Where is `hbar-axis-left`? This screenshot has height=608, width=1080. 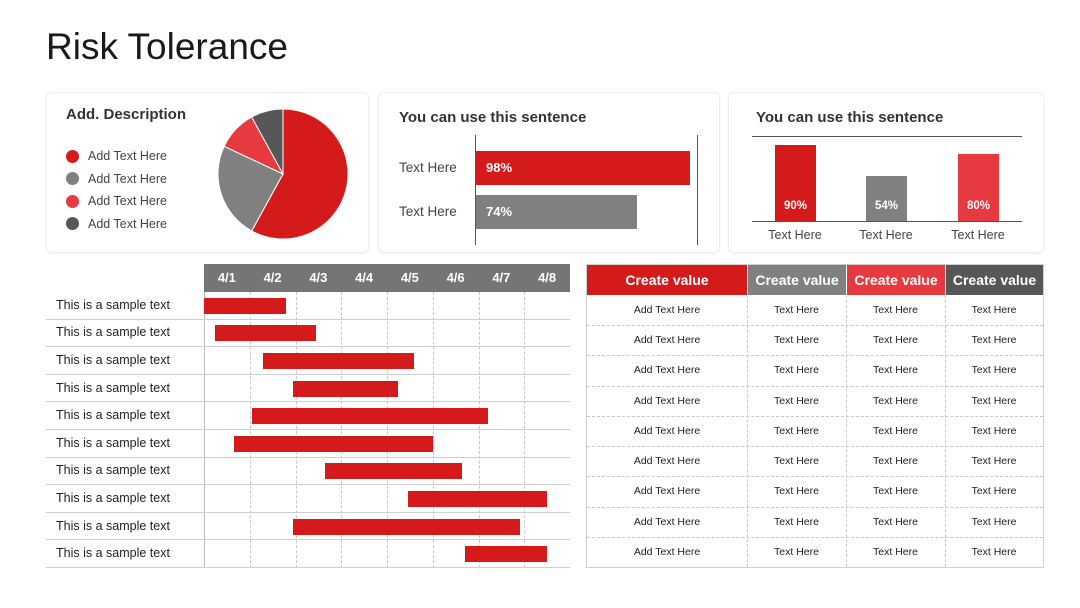 hbar-axis-left is located at coordinates (475, 190).